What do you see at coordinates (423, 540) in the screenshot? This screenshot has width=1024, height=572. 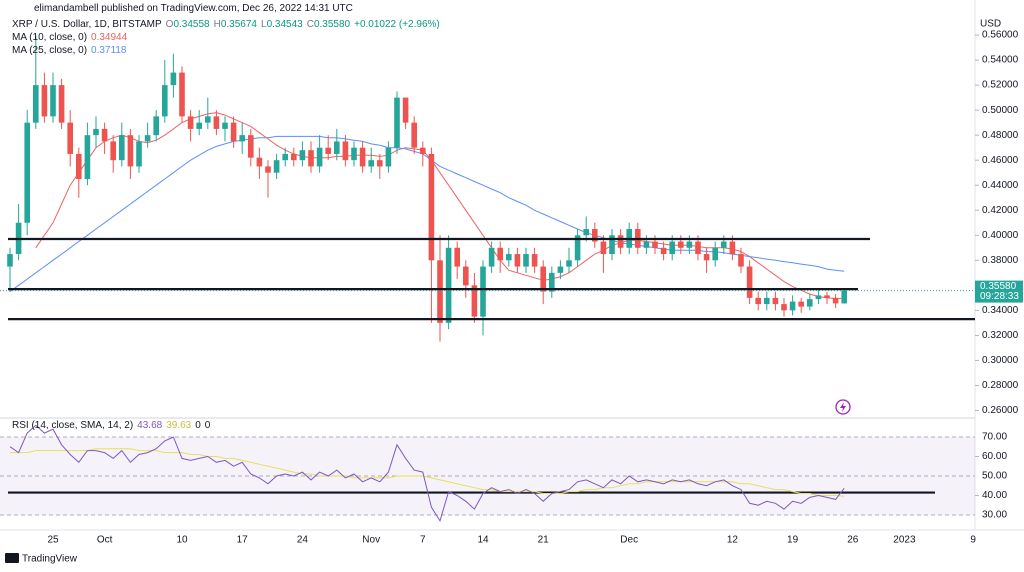 I see `x-tick-label: 7` at bounding box center [423, 540].